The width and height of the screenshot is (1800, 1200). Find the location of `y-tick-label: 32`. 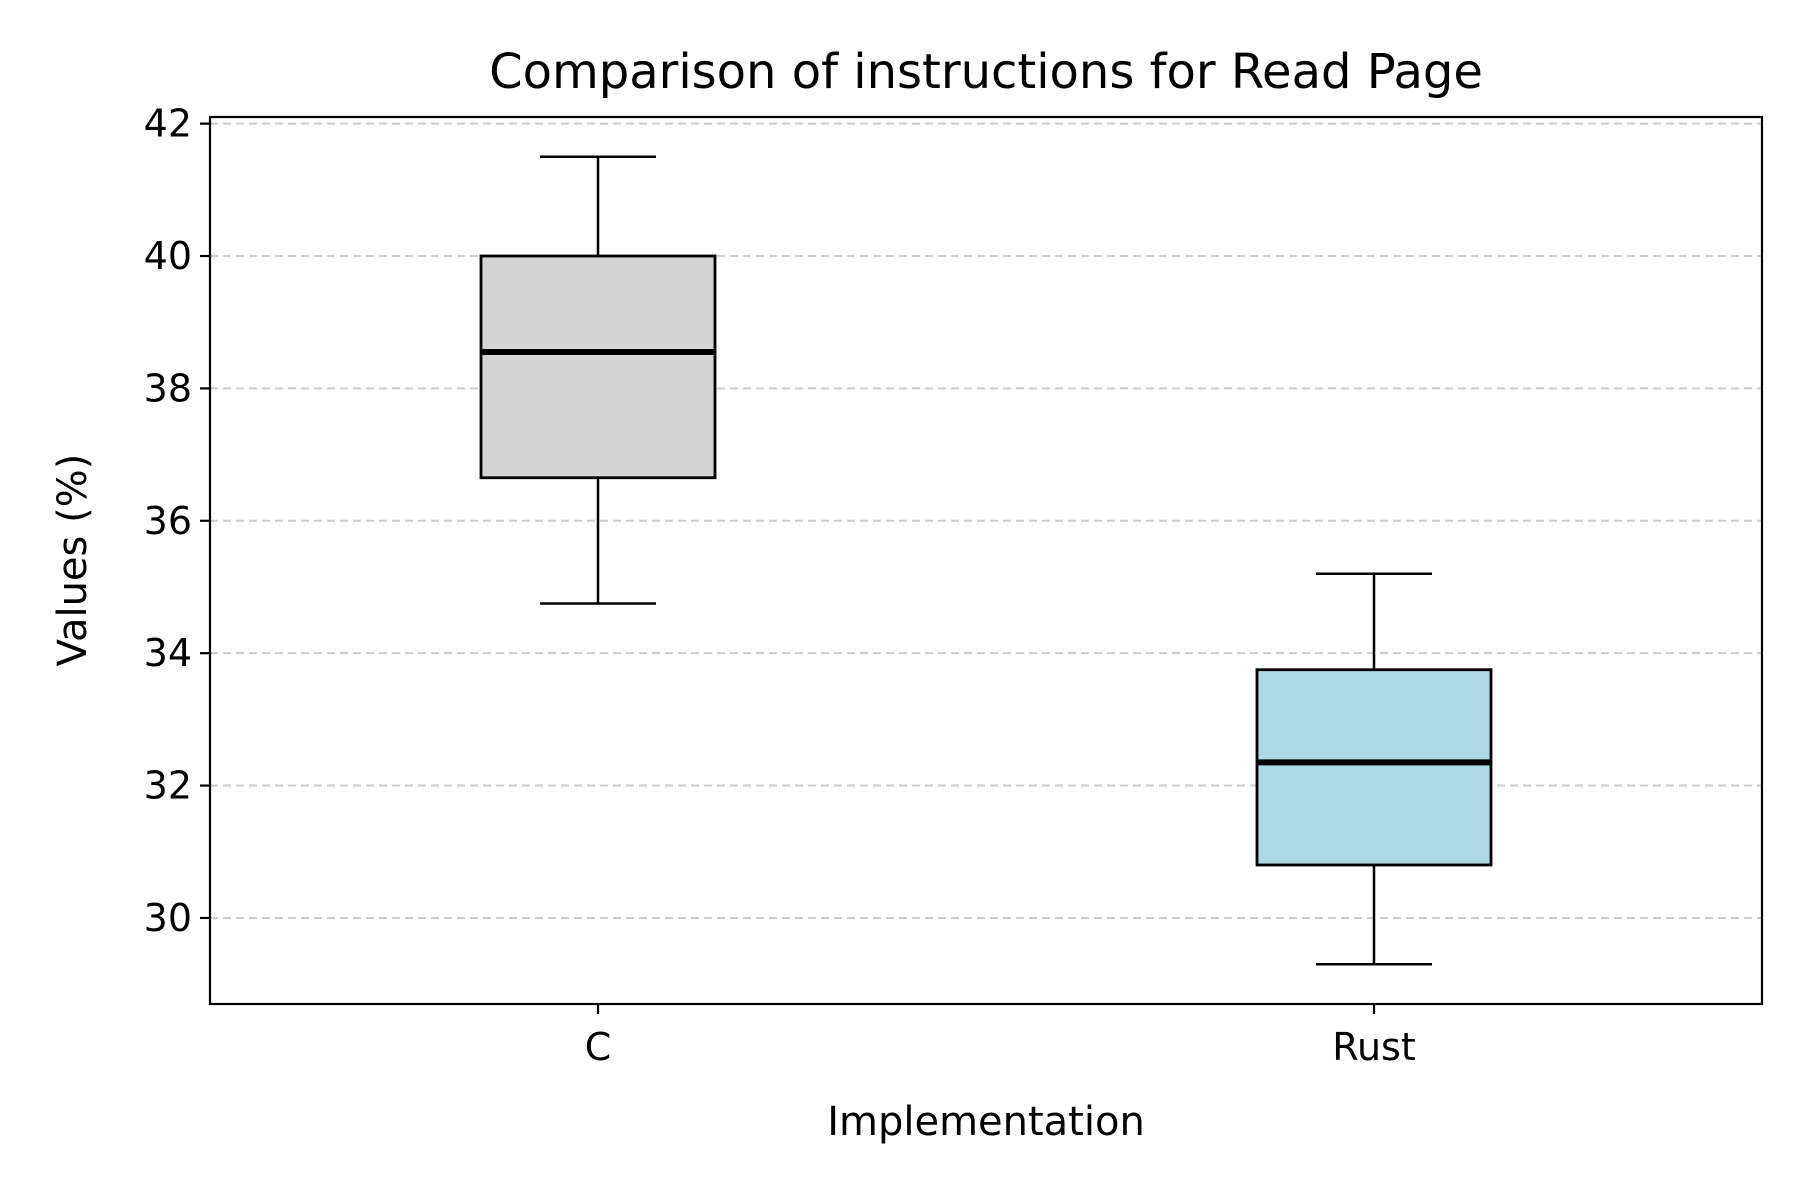

y-tick-label: 32 is located at coordinates (168, 786).